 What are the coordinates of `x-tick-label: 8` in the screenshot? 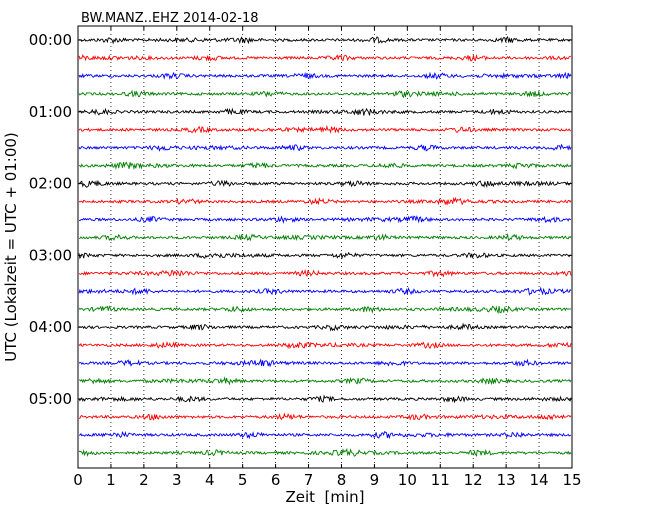 It's located at (342, 480).